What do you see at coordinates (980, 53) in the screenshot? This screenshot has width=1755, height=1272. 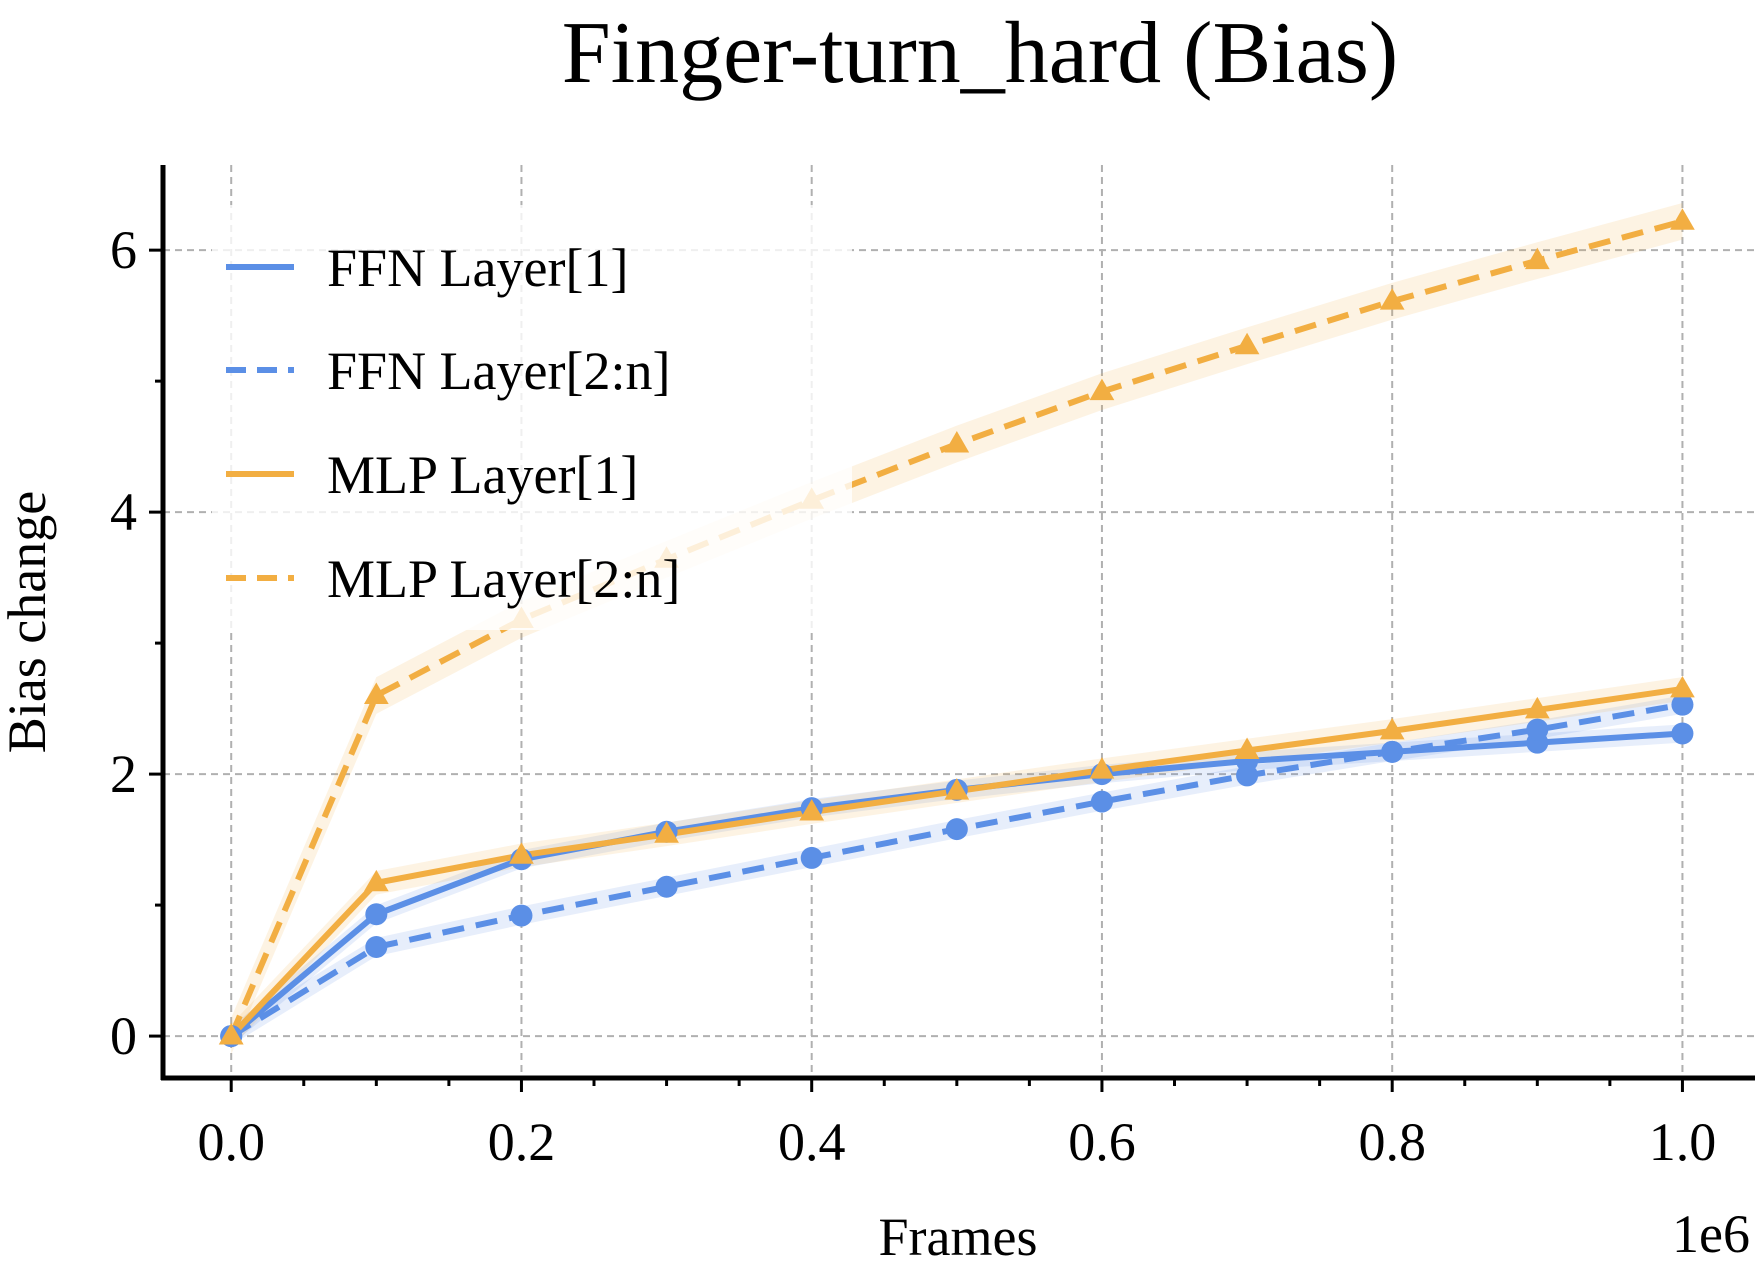 I see `chart-title: Finger-turn_hard (Bias)` at bounding box center [980, 53].